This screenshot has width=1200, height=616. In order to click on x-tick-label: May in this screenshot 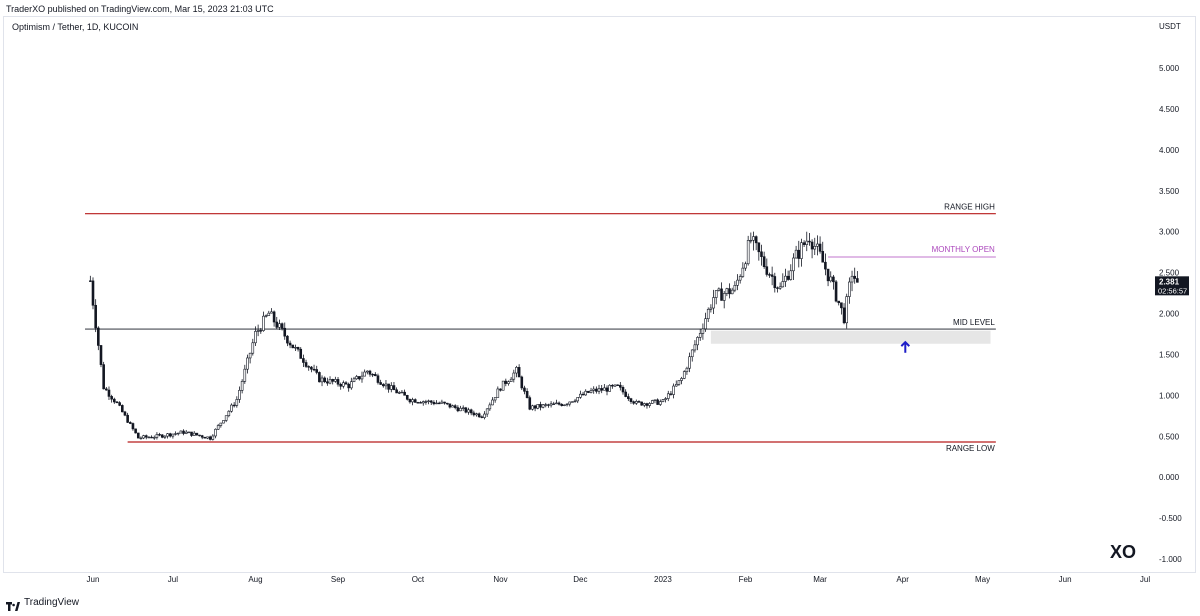, I will do `click(982, 579)`.